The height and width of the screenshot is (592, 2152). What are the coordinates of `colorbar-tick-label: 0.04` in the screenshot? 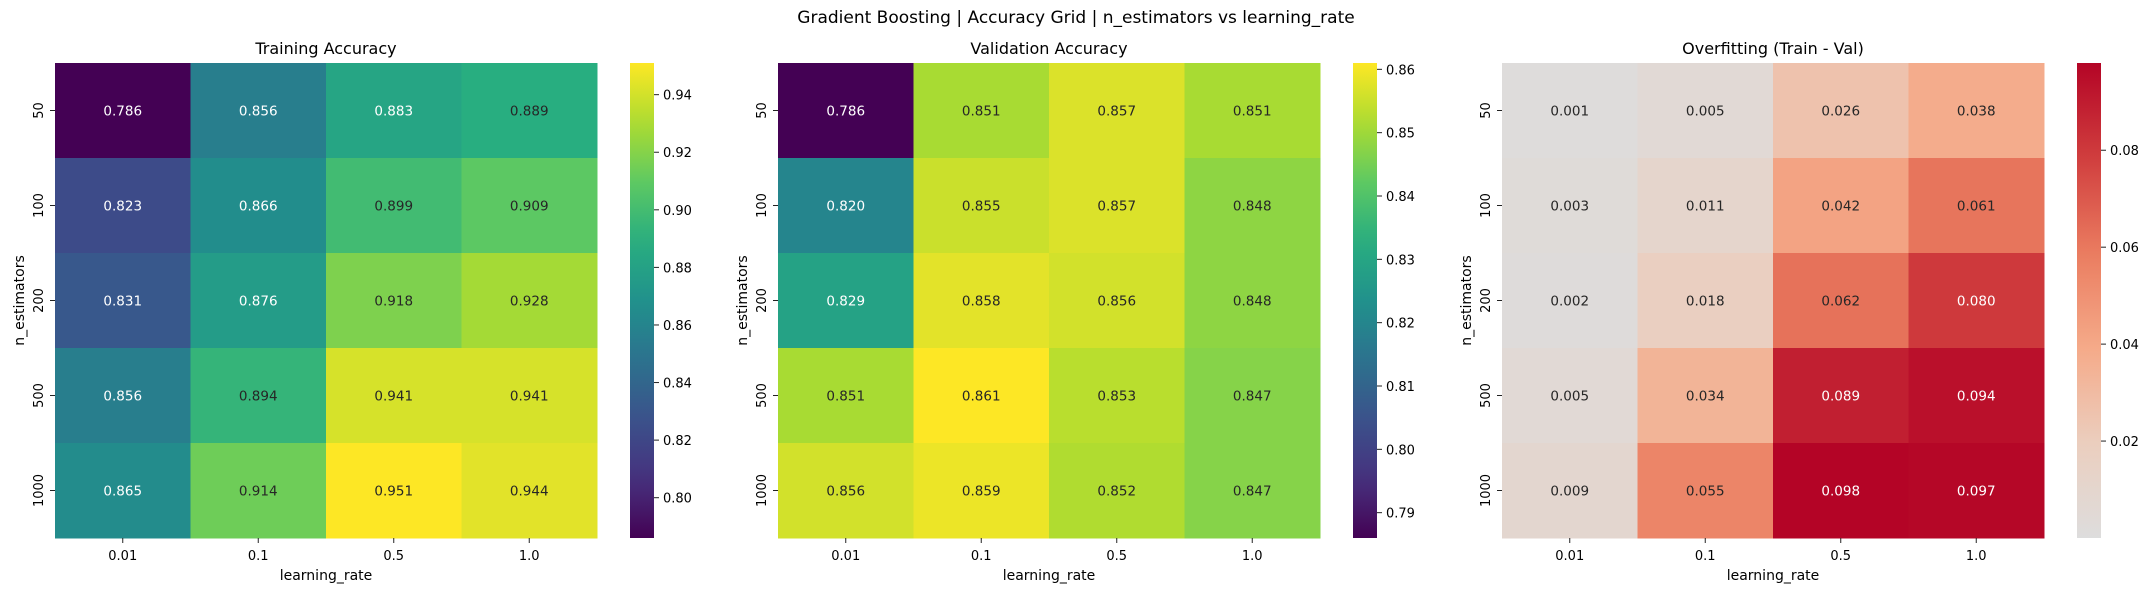 It's located at (2124, 345).